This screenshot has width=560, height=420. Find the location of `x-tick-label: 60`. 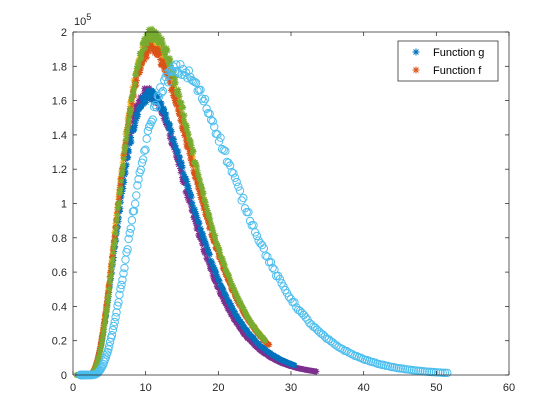

x-tick-label: 60 is located at coordinates (509, 388).